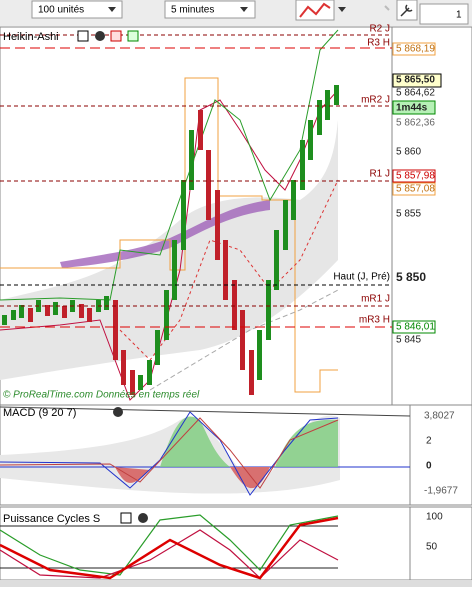 This screenshot has width=472, height=592. Describe the element at coordinates (236, 583) in the screenshot. I see `scrollbar` at that location.